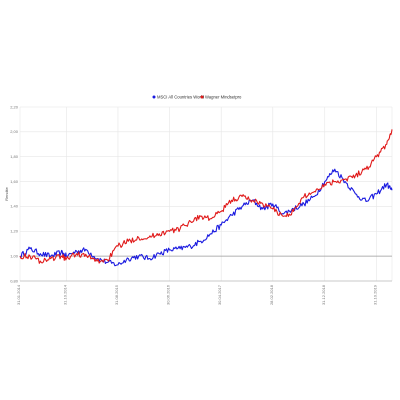  I want to click on y-tick-label: 0,80, so click(14, 280).